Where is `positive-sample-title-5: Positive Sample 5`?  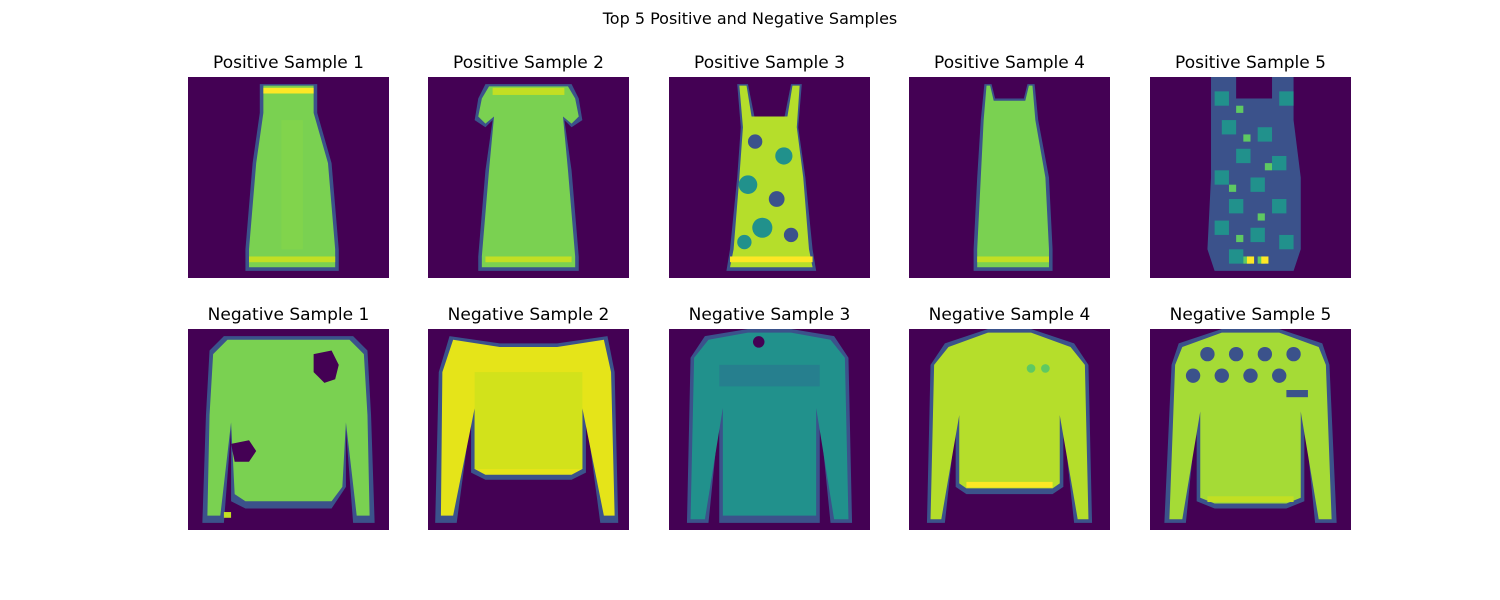
positive-sample-title-5: Positive Sample 5 is located at coordinates (1250, 63).